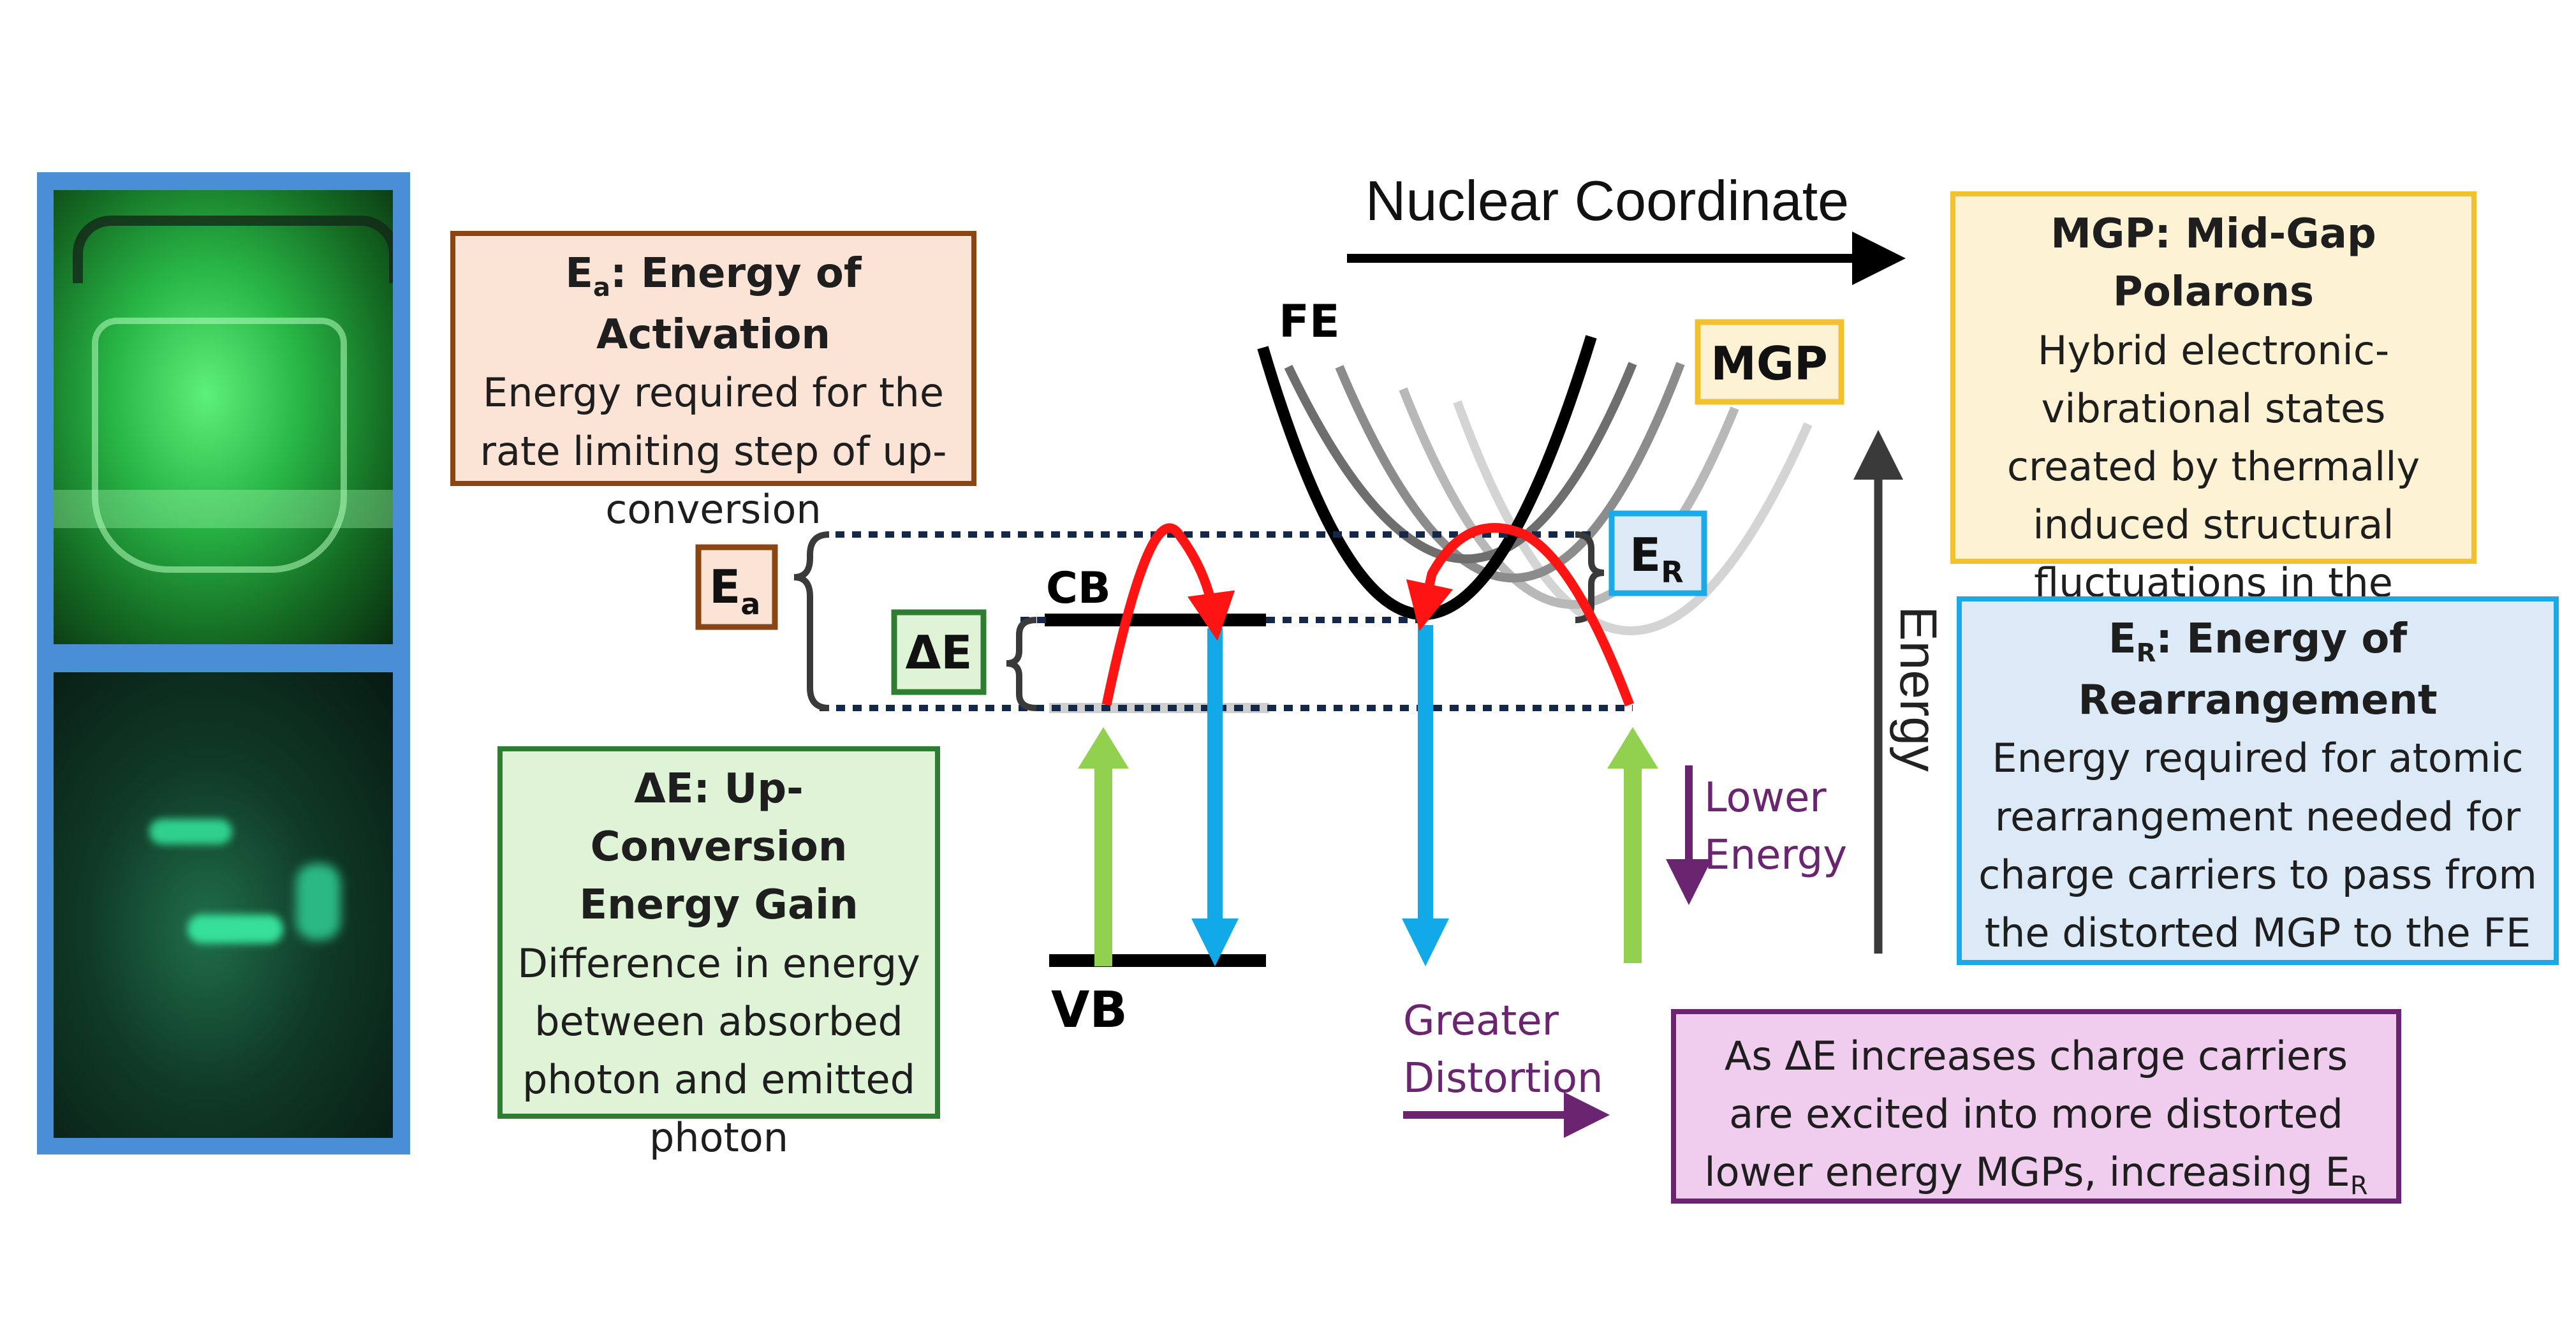 This screenshot has height=1342, width=2576. What do you see at coordinates (1215, 942) in the screenshot?
I see `emission-arrowhead-band` at bounding box center [1215, 942].